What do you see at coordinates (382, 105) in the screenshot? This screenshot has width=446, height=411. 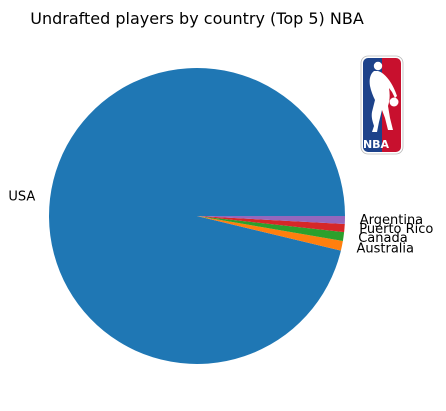 I see `nba-logo-icon: NBA` at bounding box center [382, 105].